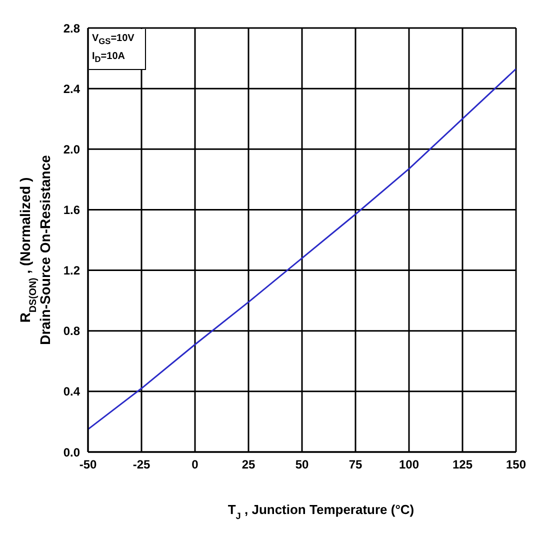 This screenshot has width=549, height=535. I want to click on annotation: I$_{D}$=10A, so click(109, 58).